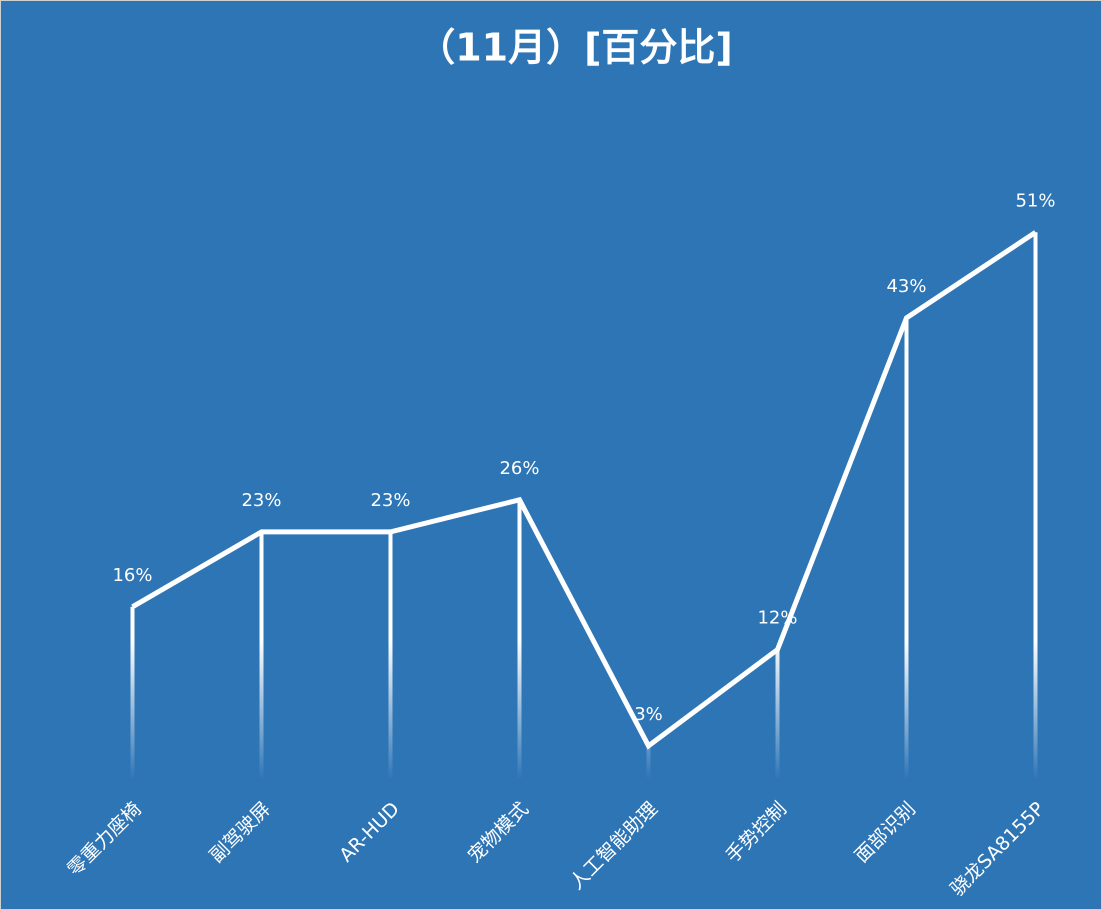  What do you see at coordinates (648, 714) in the screenshot?
I see `data-label: 3%` at bounding box center [648, 714].